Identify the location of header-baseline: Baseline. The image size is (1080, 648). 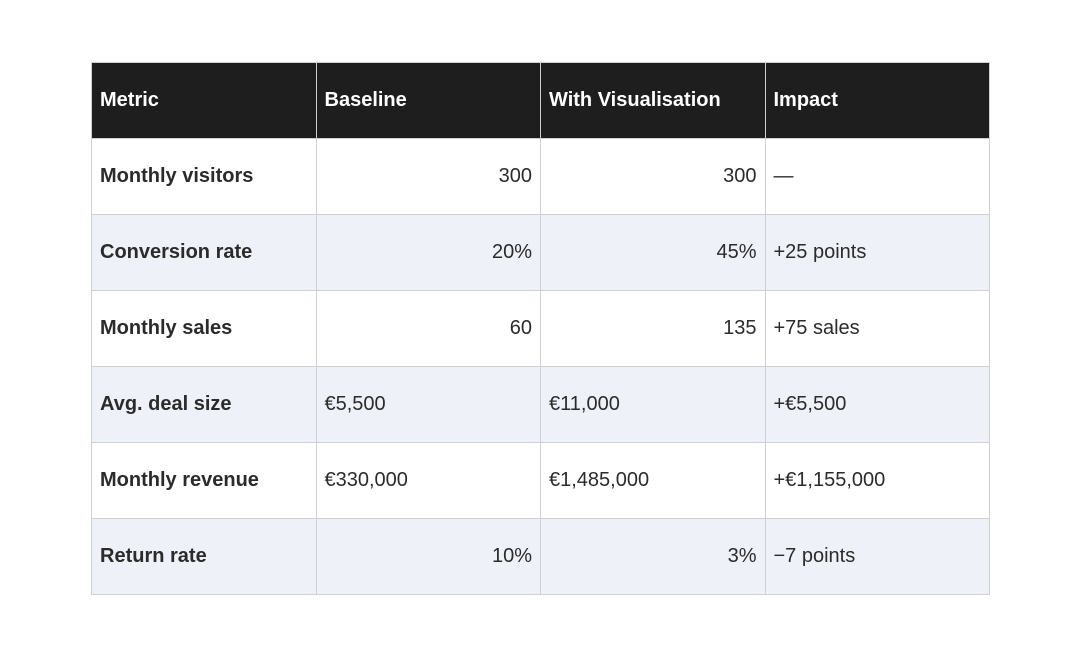
(428, 100).